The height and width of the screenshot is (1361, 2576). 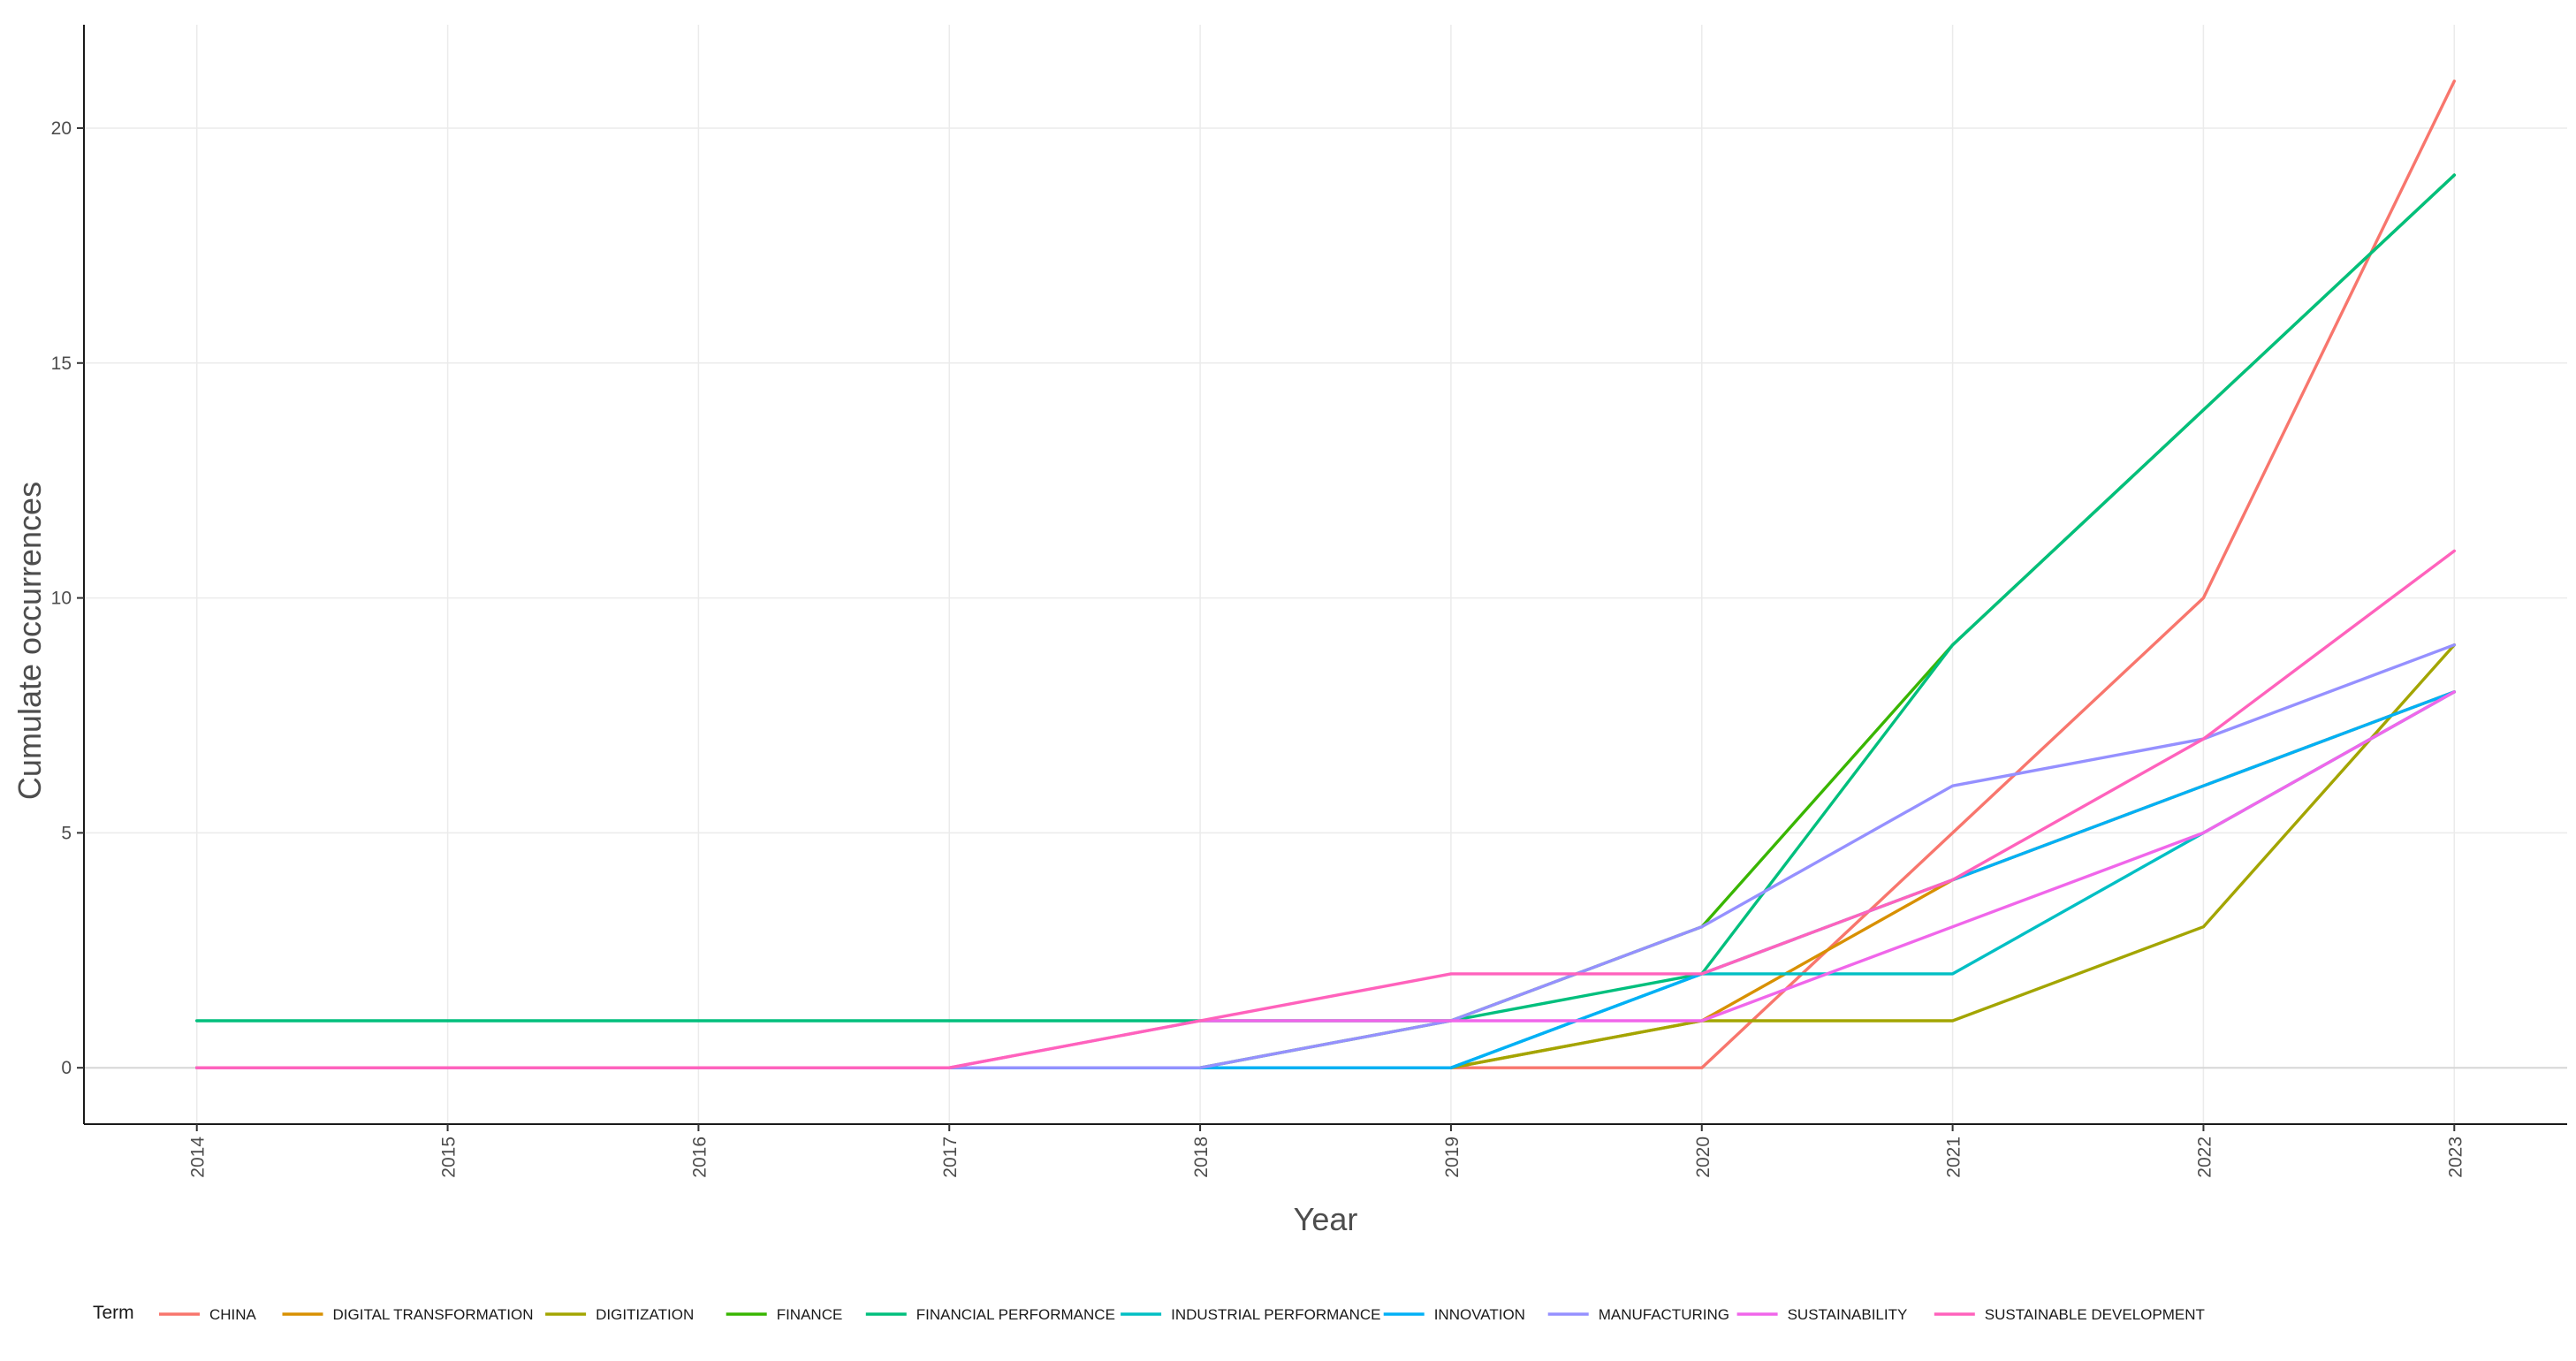 What do you see at coordinates (198, 1157) in the screenshot?
I see `x-tick-label: 2014` at bounding box center [198, 1157].